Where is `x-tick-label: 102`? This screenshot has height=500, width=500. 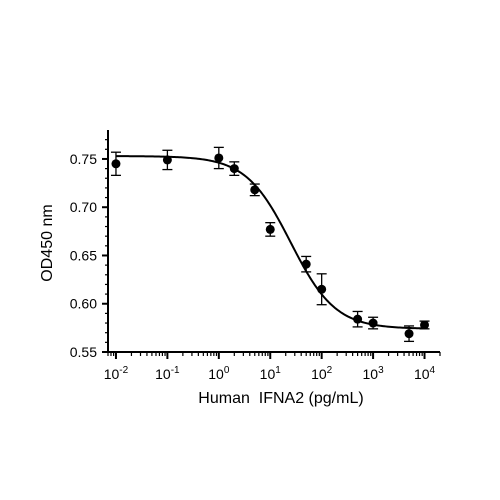 x-tick-label: 102 is located at coordinates (322, 373).